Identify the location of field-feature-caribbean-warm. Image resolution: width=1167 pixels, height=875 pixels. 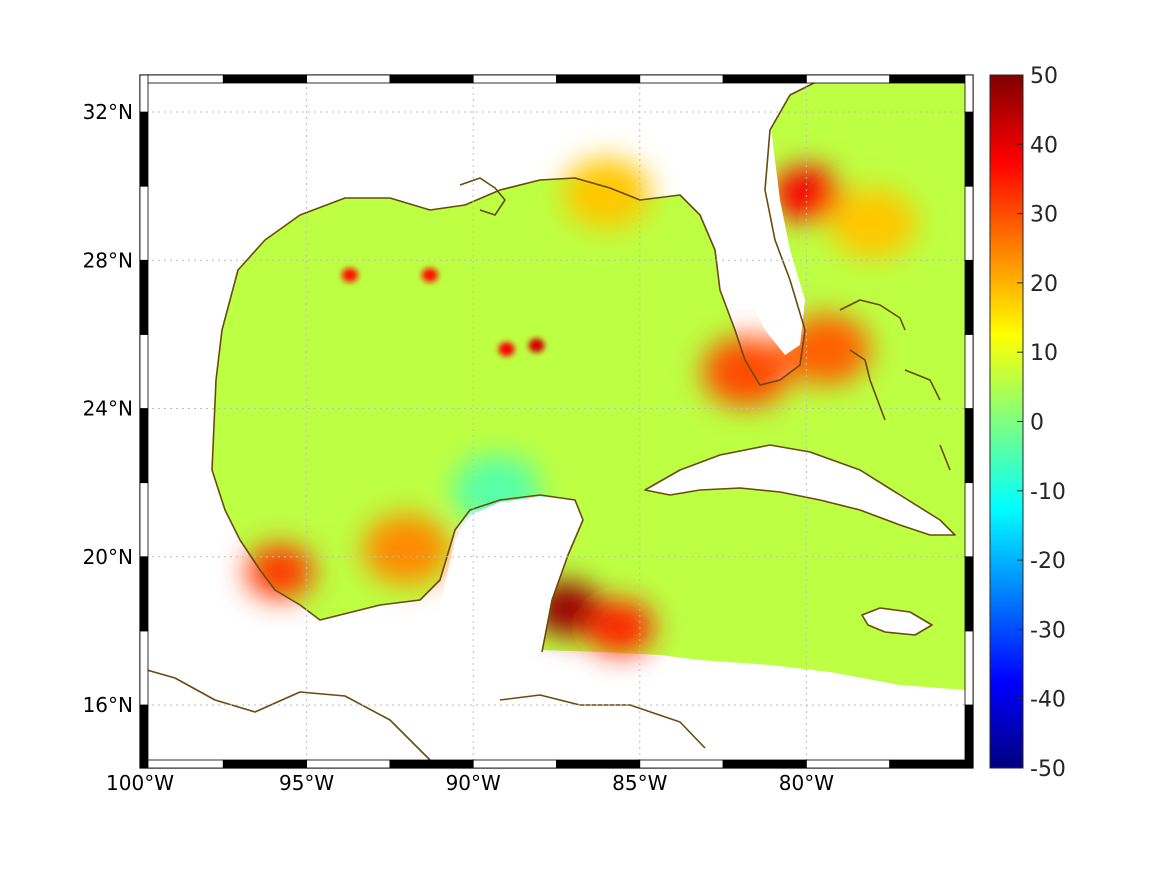
(619, 627).